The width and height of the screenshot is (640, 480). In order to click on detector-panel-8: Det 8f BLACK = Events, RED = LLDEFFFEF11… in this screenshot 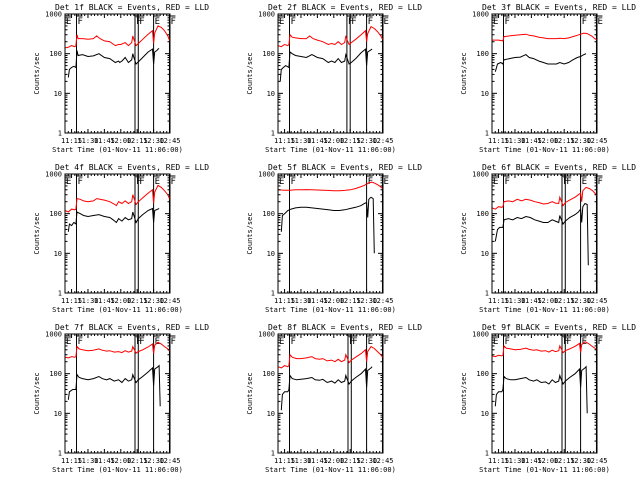, I will do `click(334, 398)`.